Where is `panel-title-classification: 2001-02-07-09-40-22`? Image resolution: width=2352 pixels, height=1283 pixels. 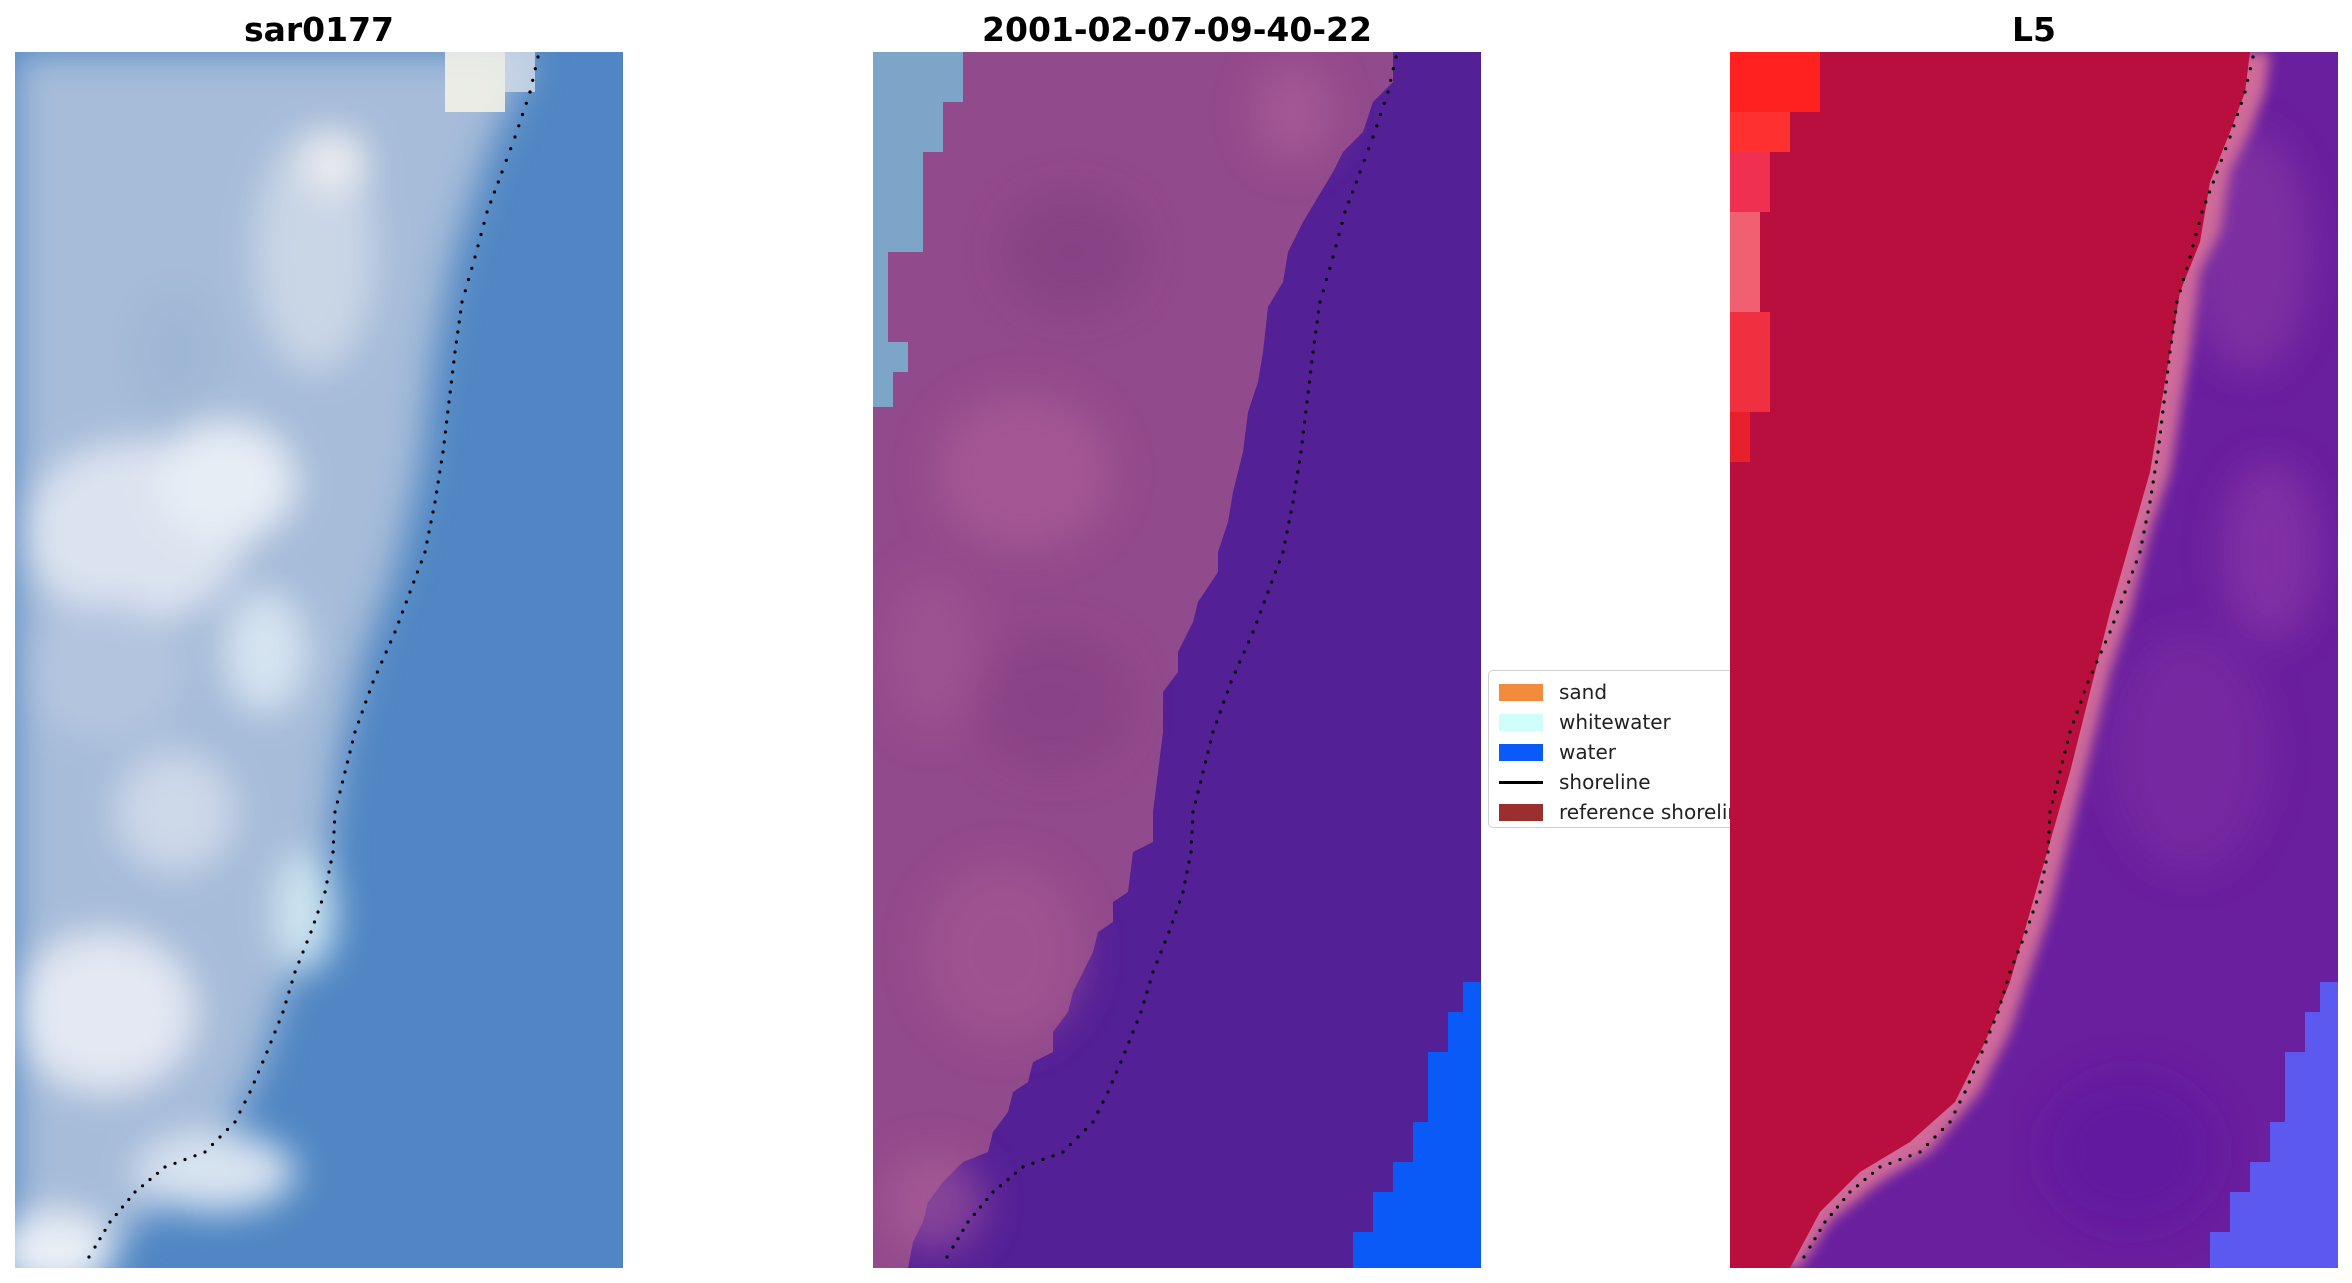 panel-title-classification: 2001-02-07-09-40-22 is located at coordinates (1177, 29).